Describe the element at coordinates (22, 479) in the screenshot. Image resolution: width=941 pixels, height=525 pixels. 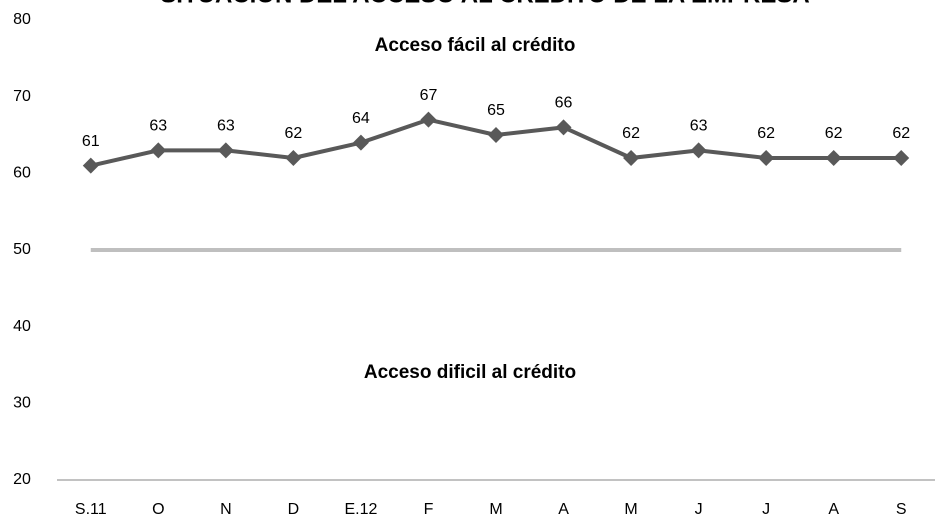
I see `y-tick-label: 20` at that location.